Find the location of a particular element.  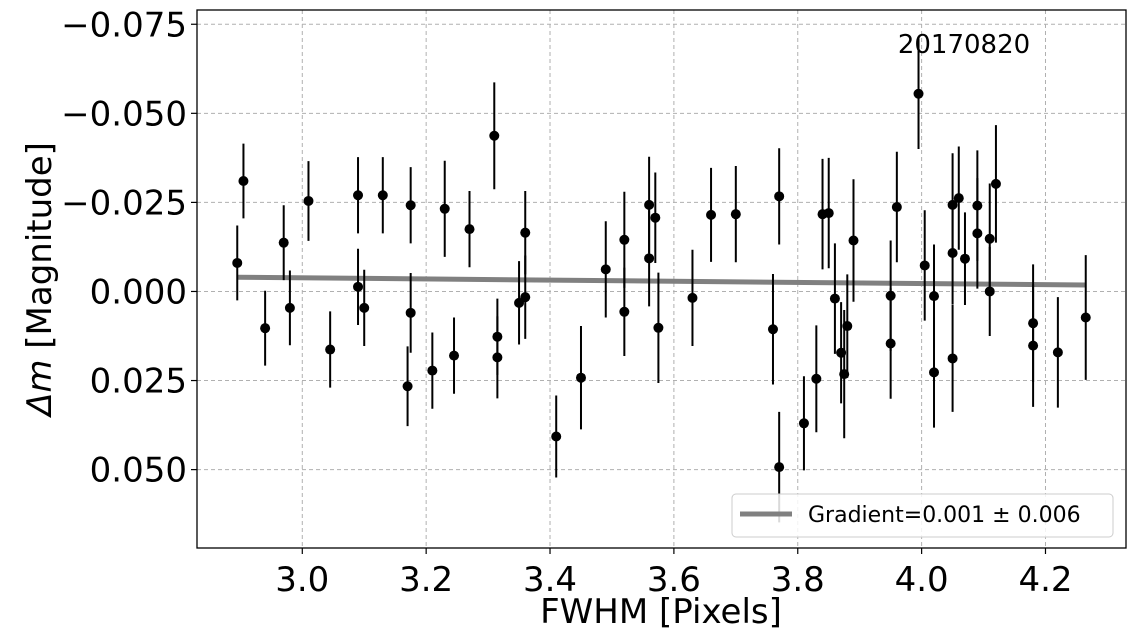

fit-layer is located at coordinates (661, 281).